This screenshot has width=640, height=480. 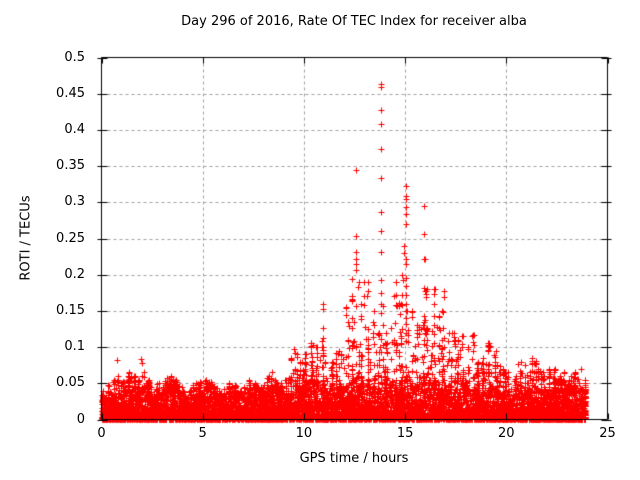 I want to click on y-tick-label: 0.3, so click(x=74, y=202).